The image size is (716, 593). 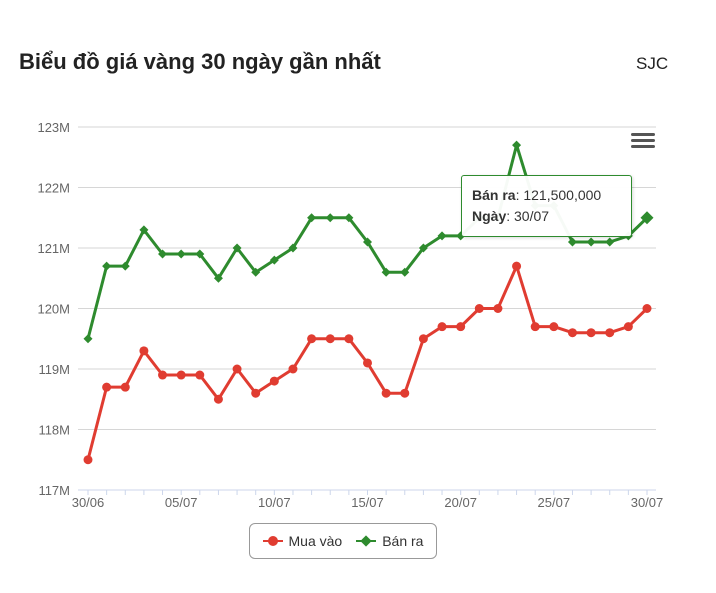 What do you see at coordinates (53, 127) in the screenshot?
I see `y-tick-label: 123M` at bounding box center [53, 127].